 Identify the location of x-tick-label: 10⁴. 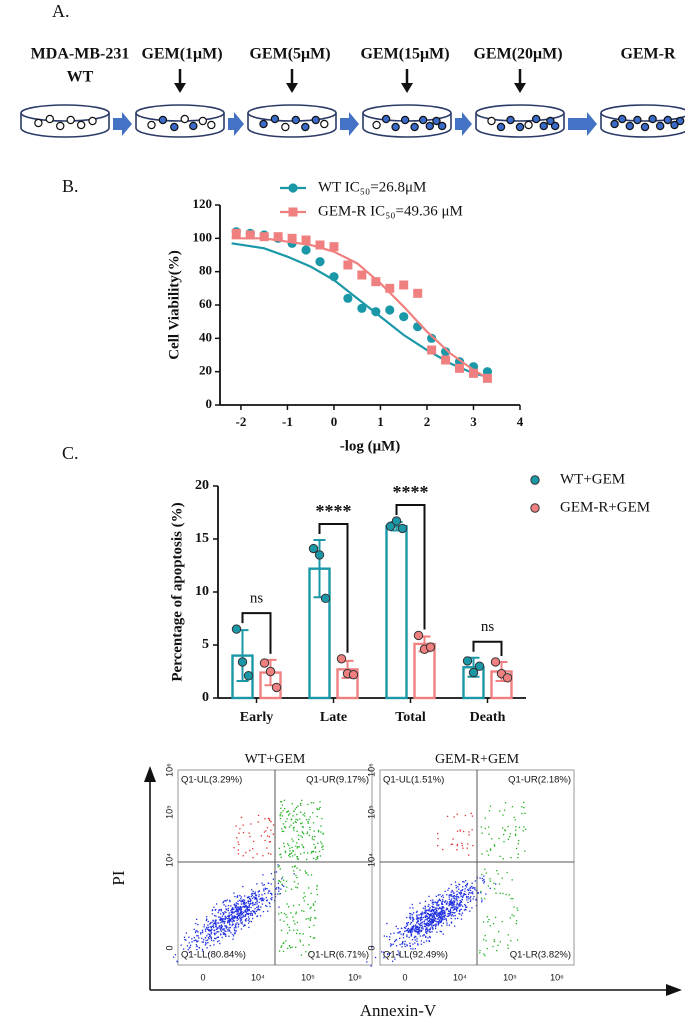
(460, 977).